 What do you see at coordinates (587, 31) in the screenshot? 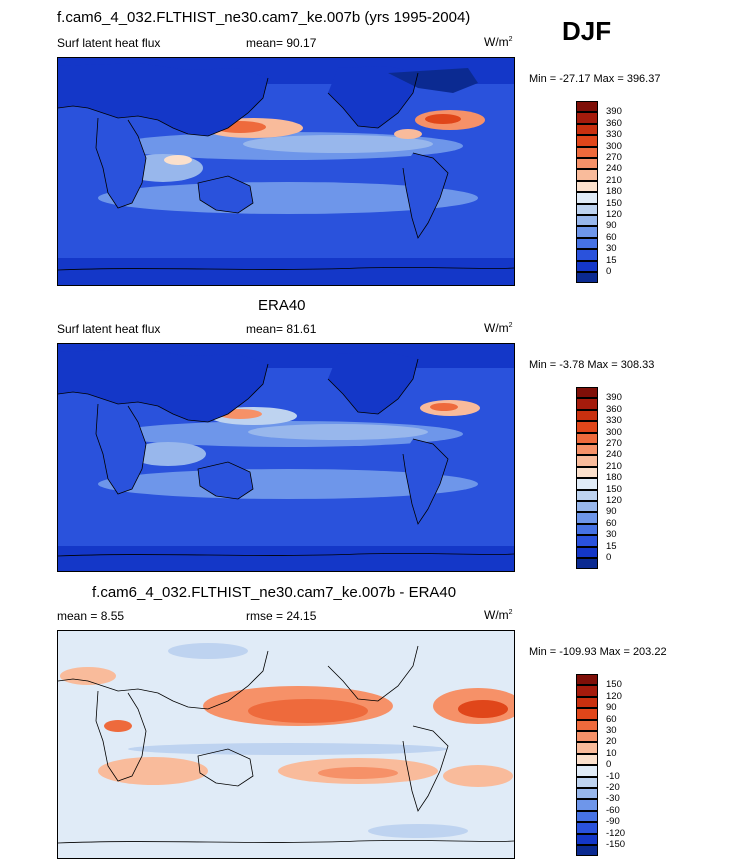
I see `season-label: DJF` at bounding box center [587, 31].